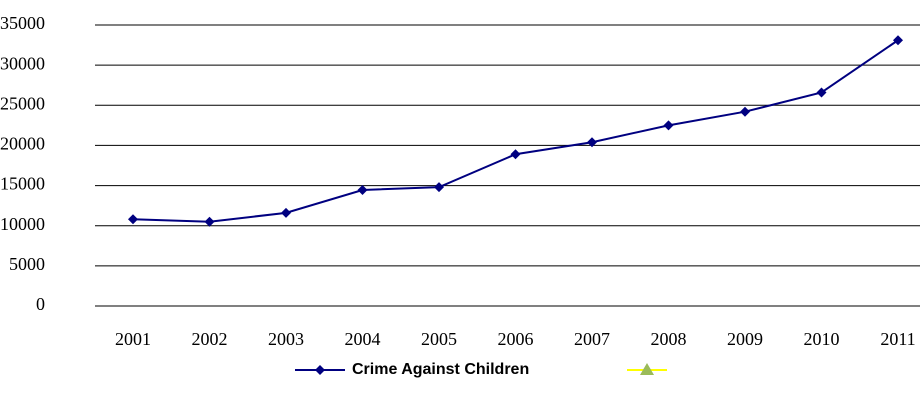 This screenshot has height=406, width=924. Describe the element at coordinates (133, 339) in the screenshot. I see `x-tick-label: 2001` at that location.